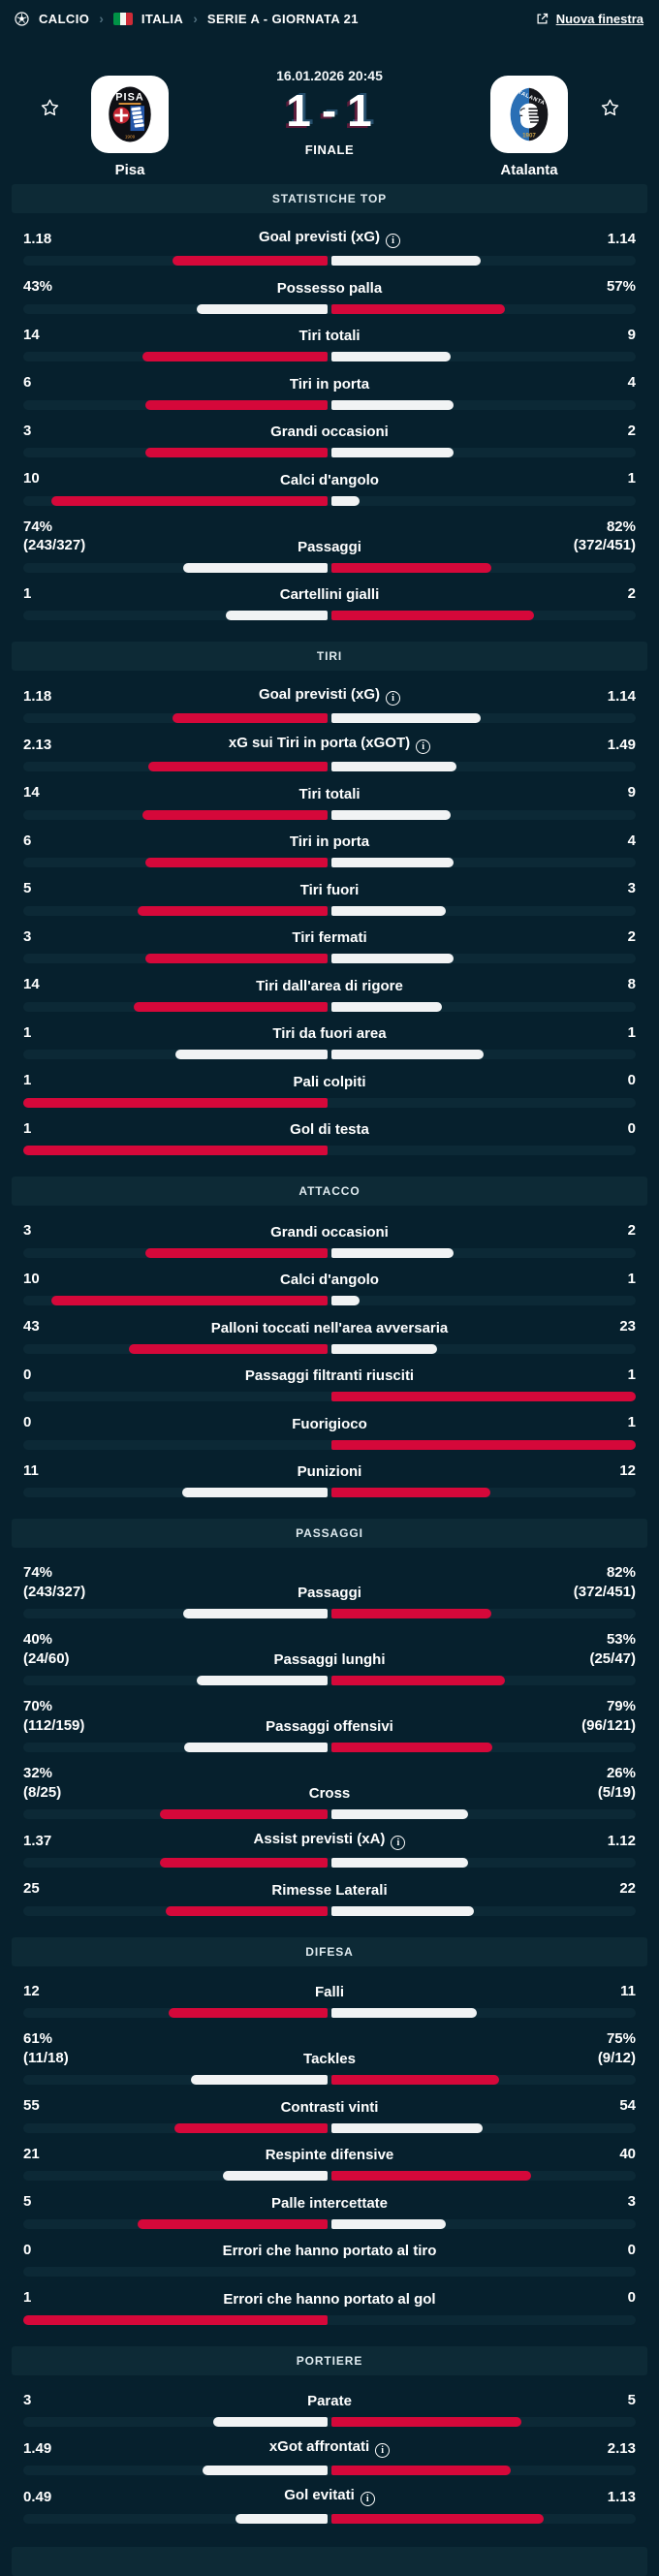 The width and height of the screenshot is (659, 2576). I want to click on stat-value-home: 1, so click(27, 1032).